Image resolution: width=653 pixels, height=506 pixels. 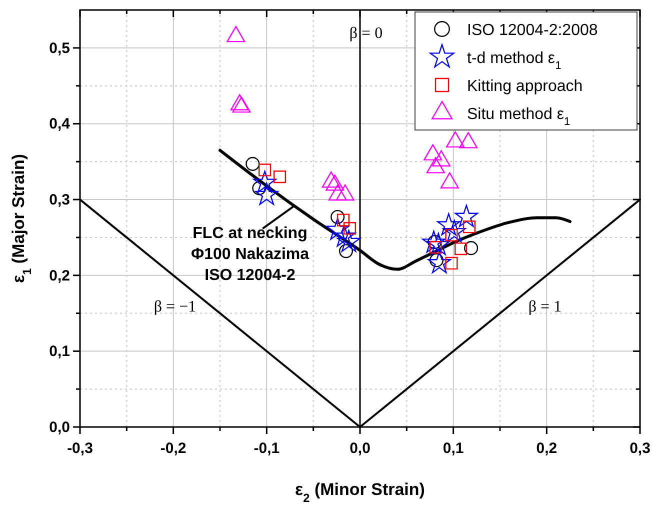 I want to click on legend-label: ISO 12004-2:2008, so click(x=532, y=30).